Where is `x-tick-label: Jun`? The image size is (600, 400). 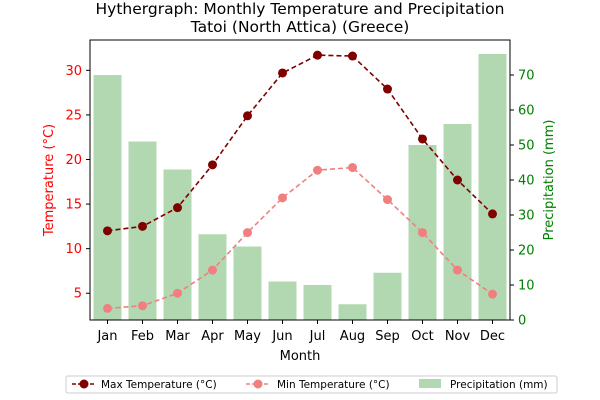 x-tick-label: Jun is located at coordinates (281, 336).